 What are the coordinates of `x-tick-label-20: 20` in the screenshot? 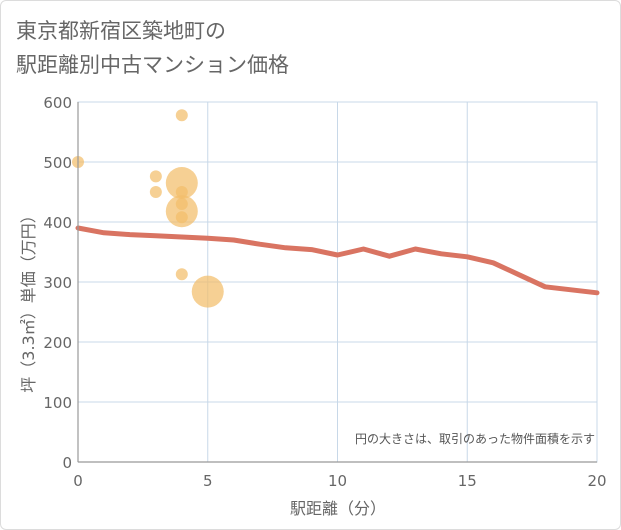 It's located at (596, 481).